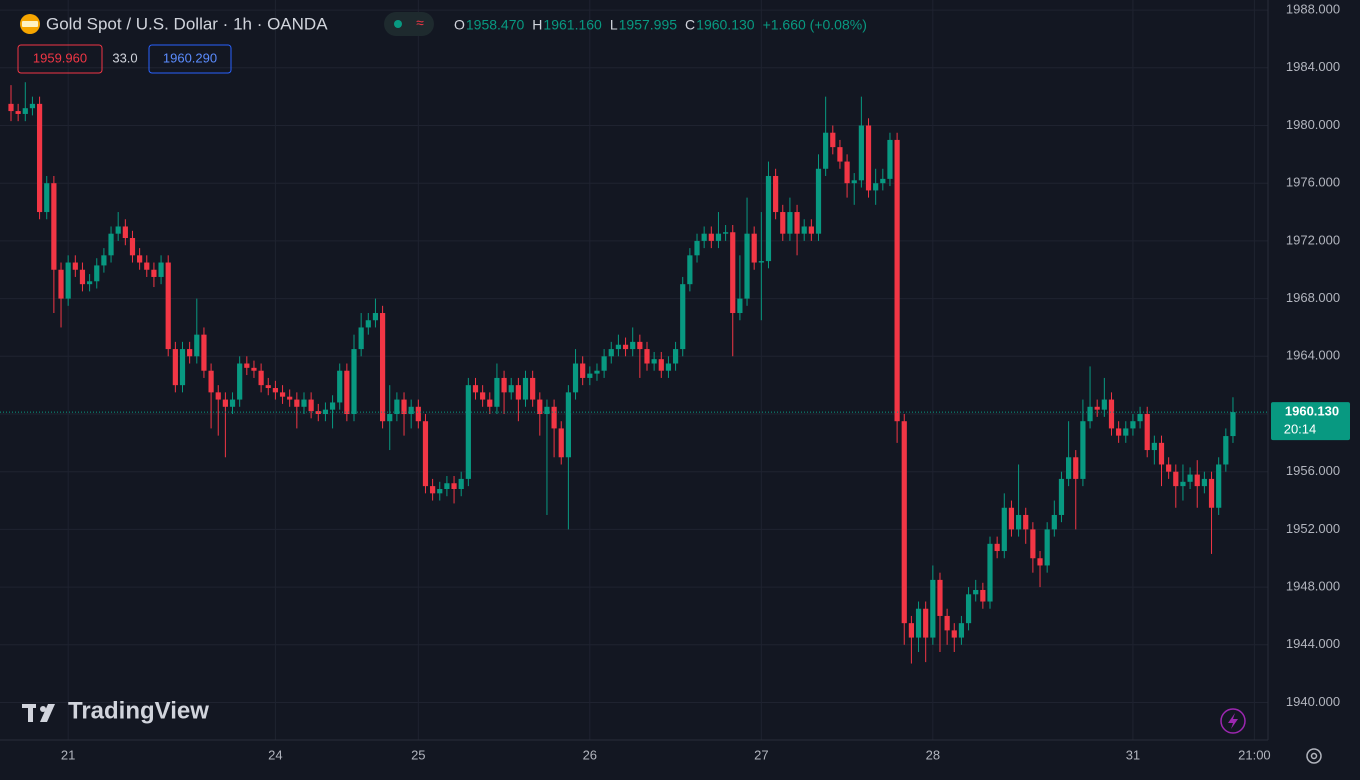 Image resolution: width=1360 pixels, height=780 pixels. I want to click on ohlc-value: 1957.995, so click(648, 25).